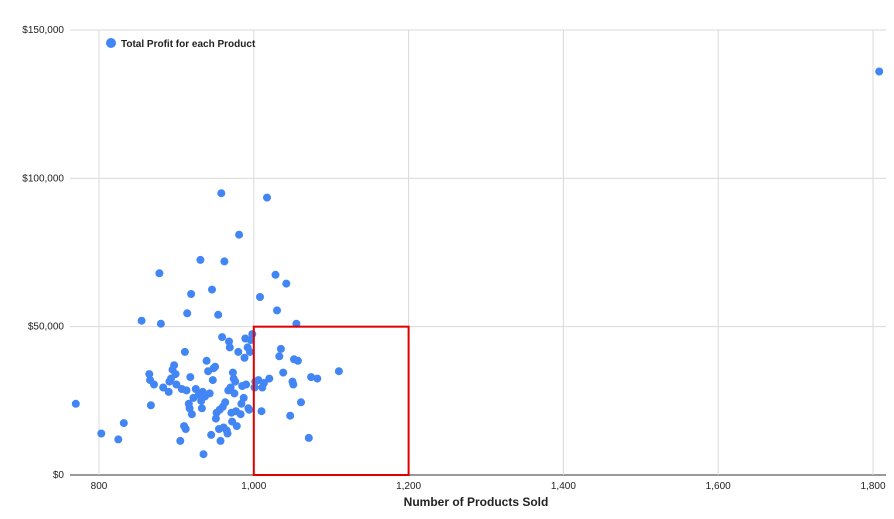 The height and width of the screenshot is (519, 894). Describe the element at coordinates (872, 486) in the screenshot. I see `x-tick-label: 1,800` at that location.